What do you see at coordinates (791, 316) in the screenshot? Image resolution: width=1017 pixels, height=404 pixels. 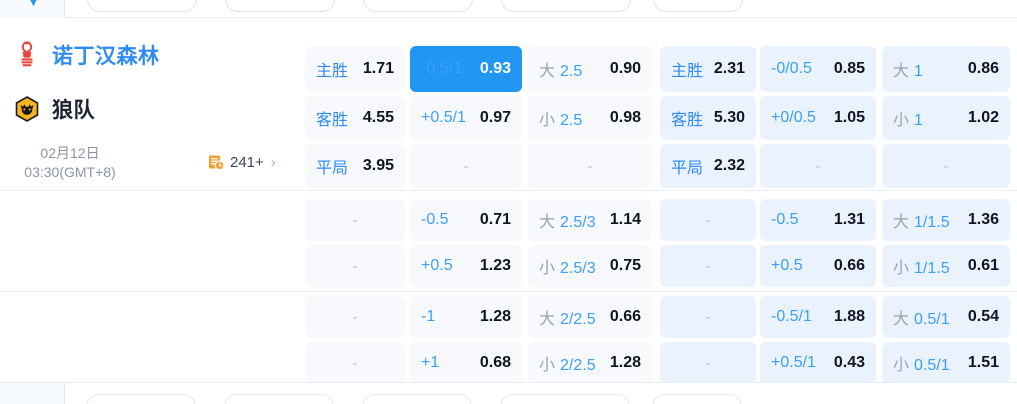 I see `odds-label: -0.5/1` at bounding box center [791, 316].